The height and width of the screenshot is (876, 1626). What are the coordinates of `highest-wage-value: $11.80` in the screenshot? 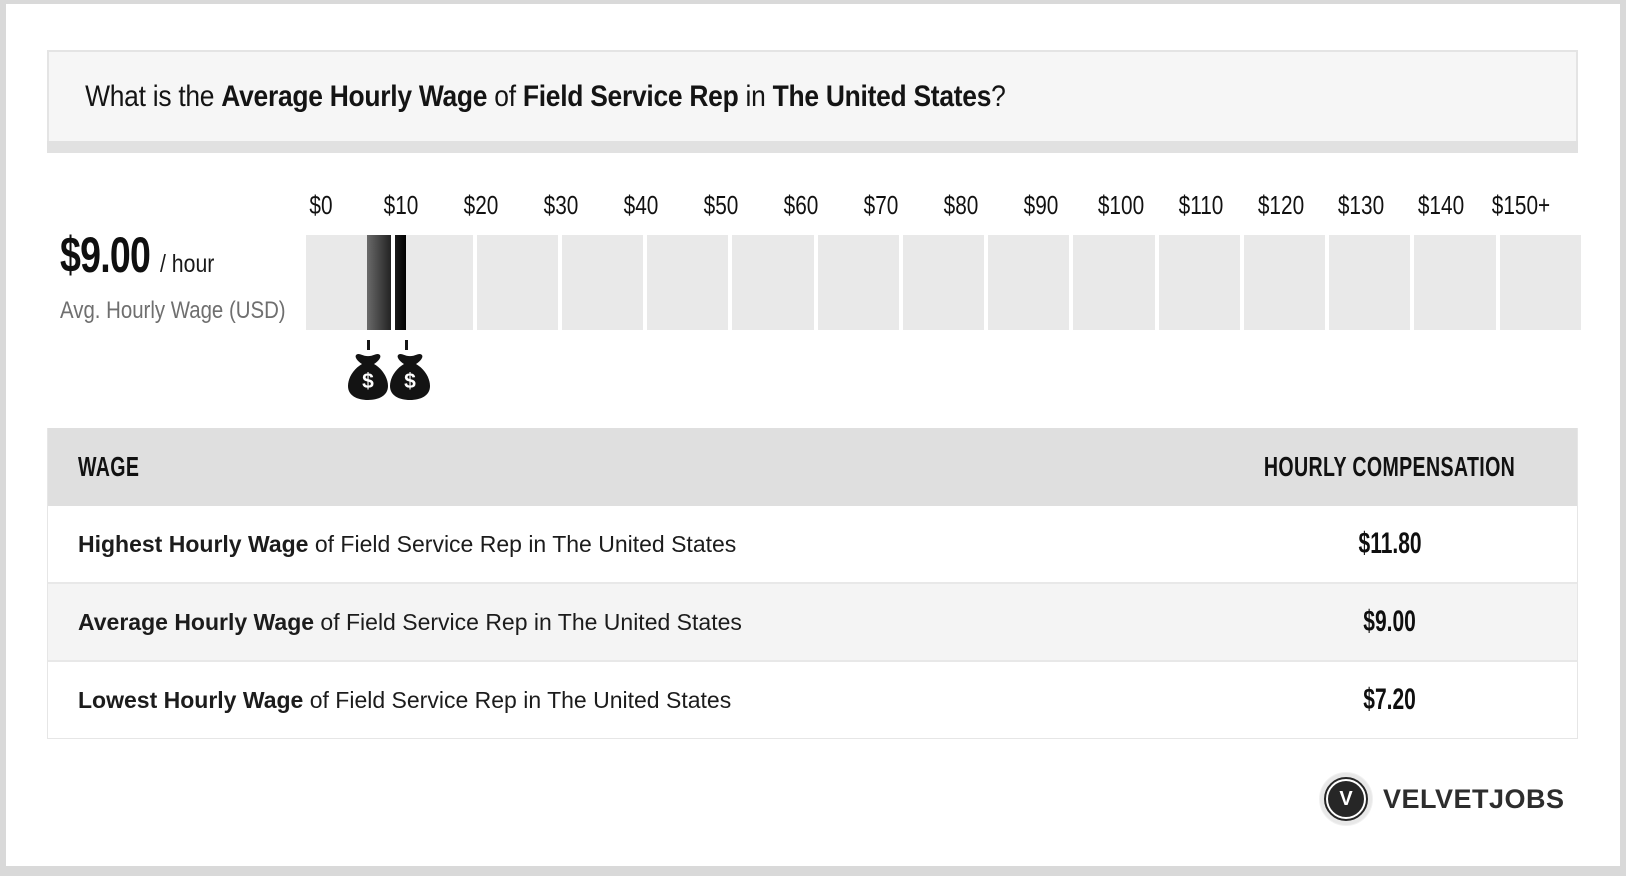 It's located at (1390, 543).